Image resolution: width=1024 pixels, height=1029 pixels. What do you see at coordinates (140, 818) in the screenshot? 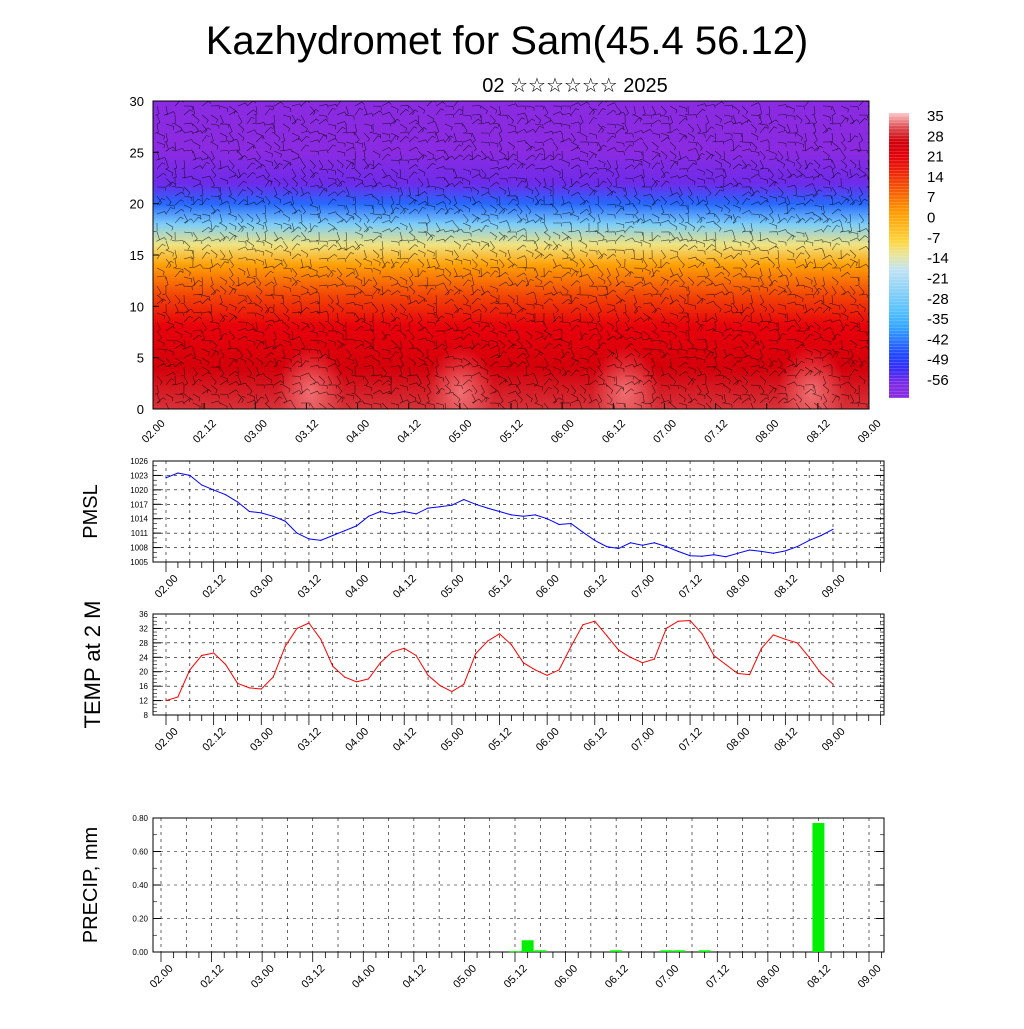
I see `y-tick-label: 0.80` at bounding box center [140, 818].